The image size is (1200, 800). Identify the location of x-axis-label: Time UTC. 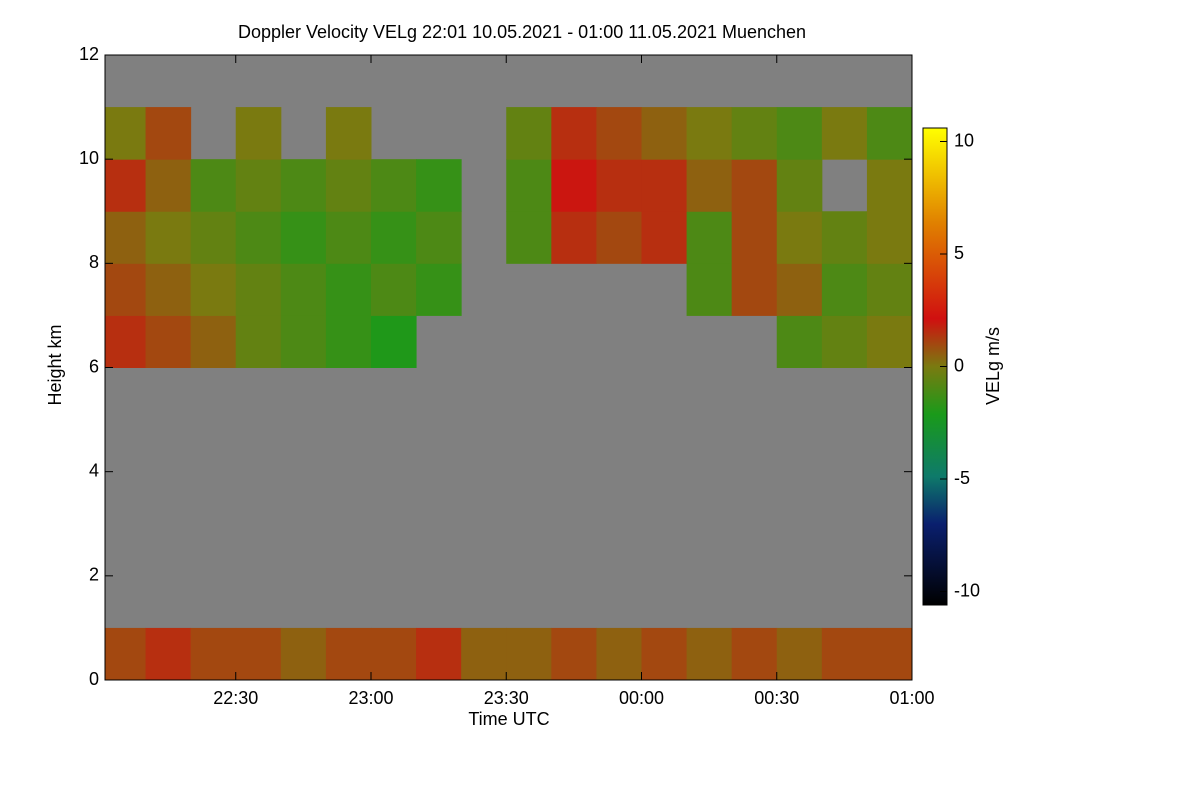
(508, 719).